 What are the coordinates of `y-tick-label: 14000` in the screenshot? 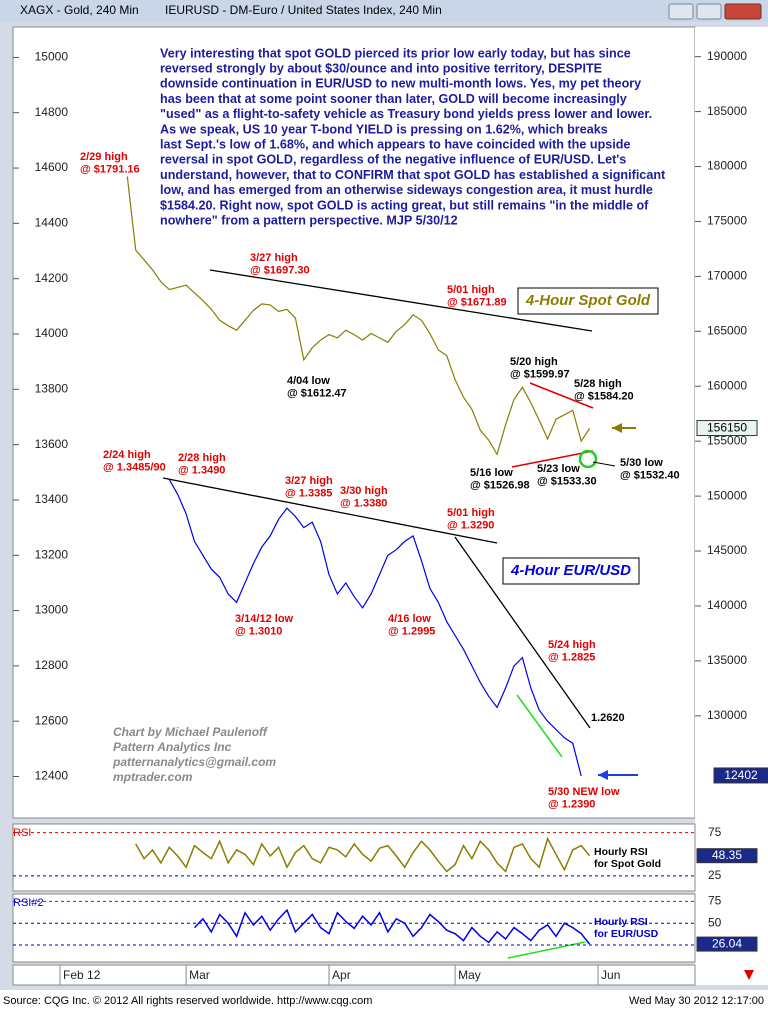 It's located at (52, 333).